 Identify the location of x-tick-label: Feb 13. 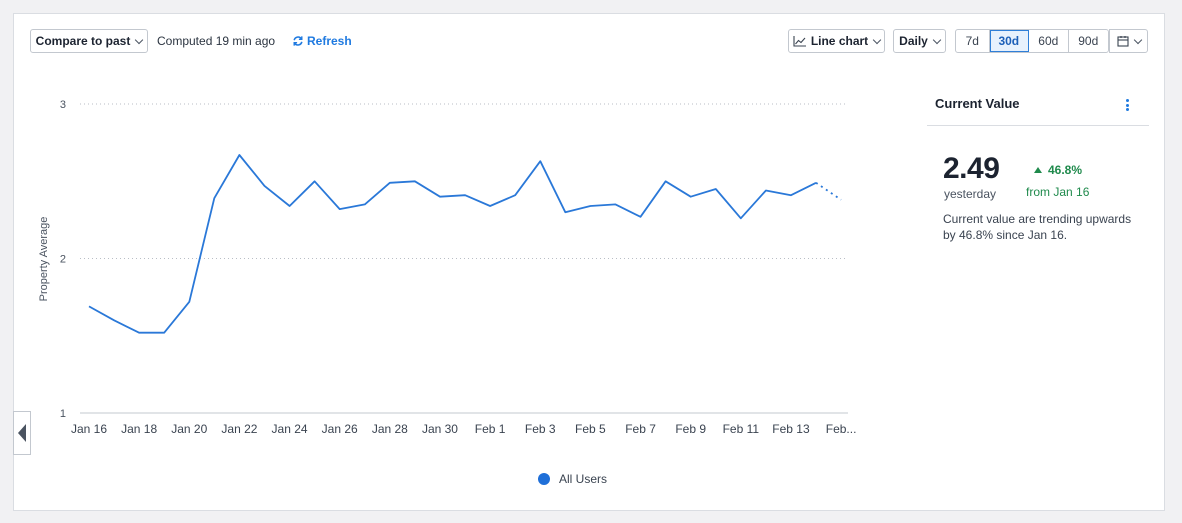
(791, 429).